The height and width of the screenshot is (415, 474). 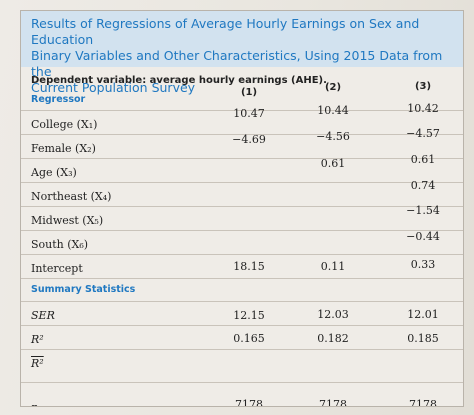 I want to click on table-row: SER 12.15 12.03 12.01, so click(x=242, y=313).